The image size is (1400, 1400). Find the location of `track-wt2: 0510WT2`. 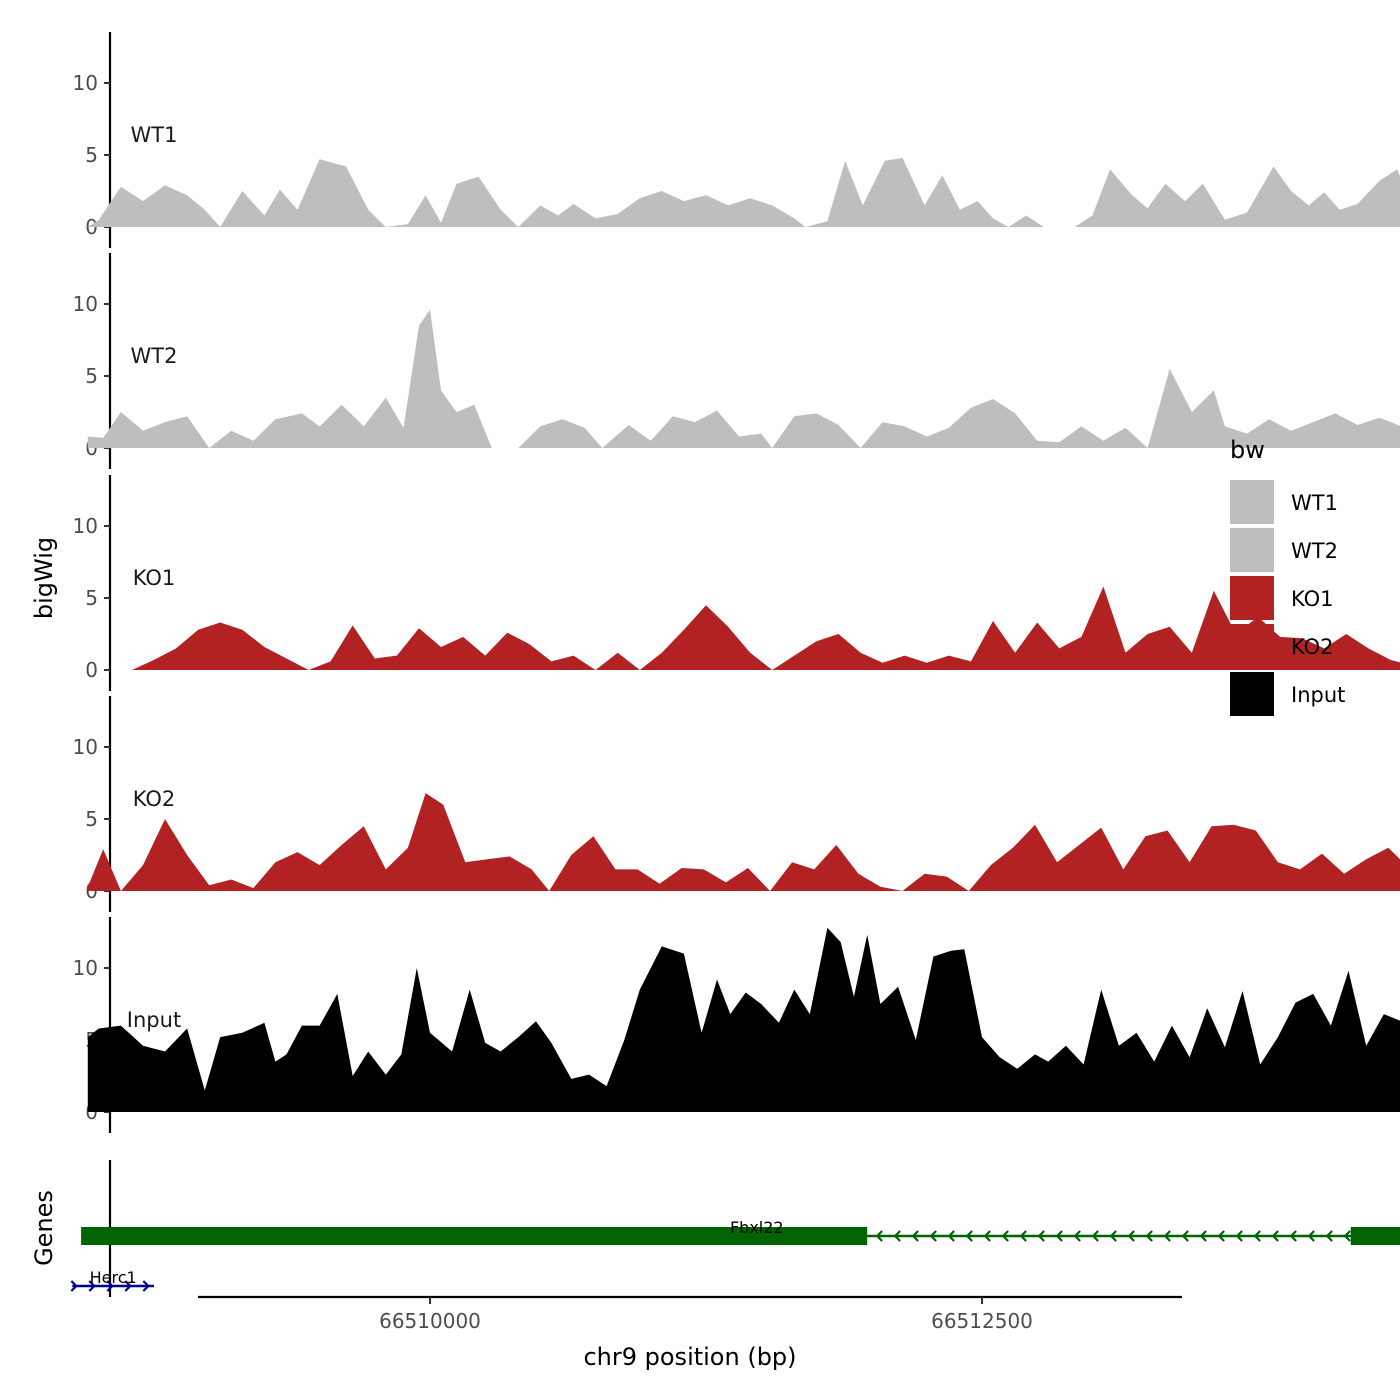

track-wt2: 0510WT2 is located at coordinates (736, 361).